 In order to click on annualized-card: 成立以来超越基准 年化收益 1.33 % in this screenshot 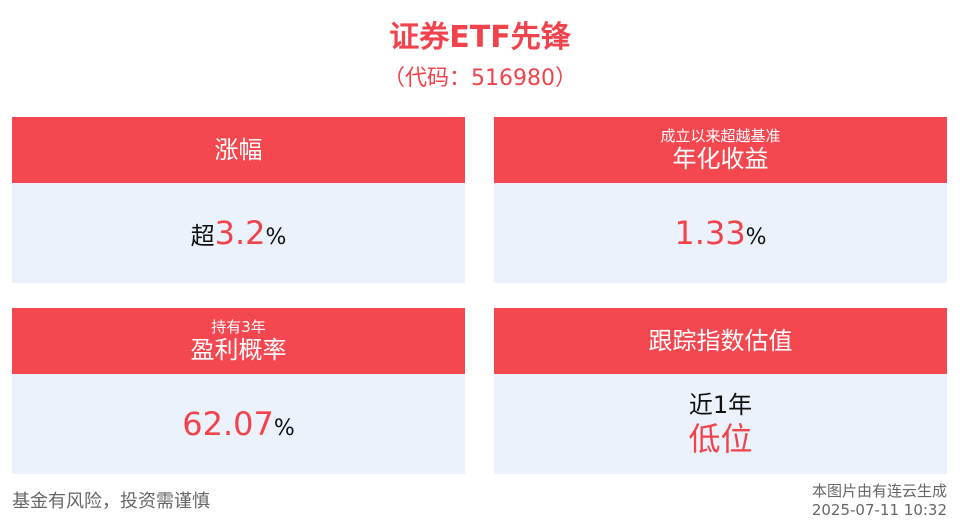, I will do `click(720, 200)`.